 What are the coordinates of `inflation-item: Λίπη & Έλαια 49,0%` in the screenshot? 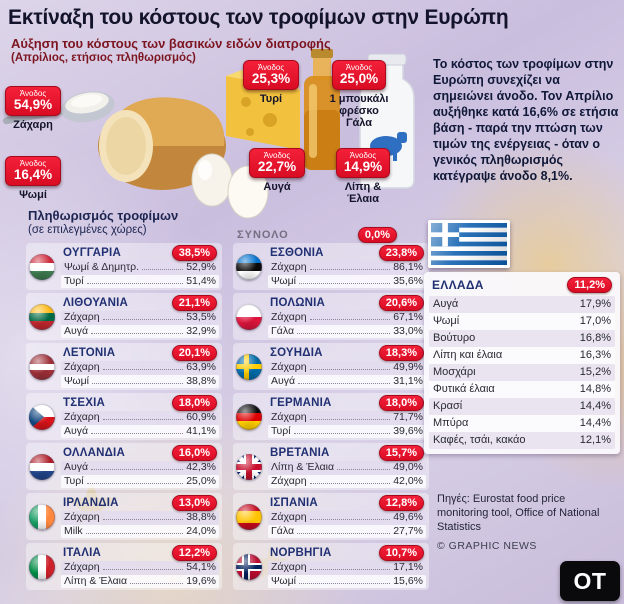 It's located at (347, 468).